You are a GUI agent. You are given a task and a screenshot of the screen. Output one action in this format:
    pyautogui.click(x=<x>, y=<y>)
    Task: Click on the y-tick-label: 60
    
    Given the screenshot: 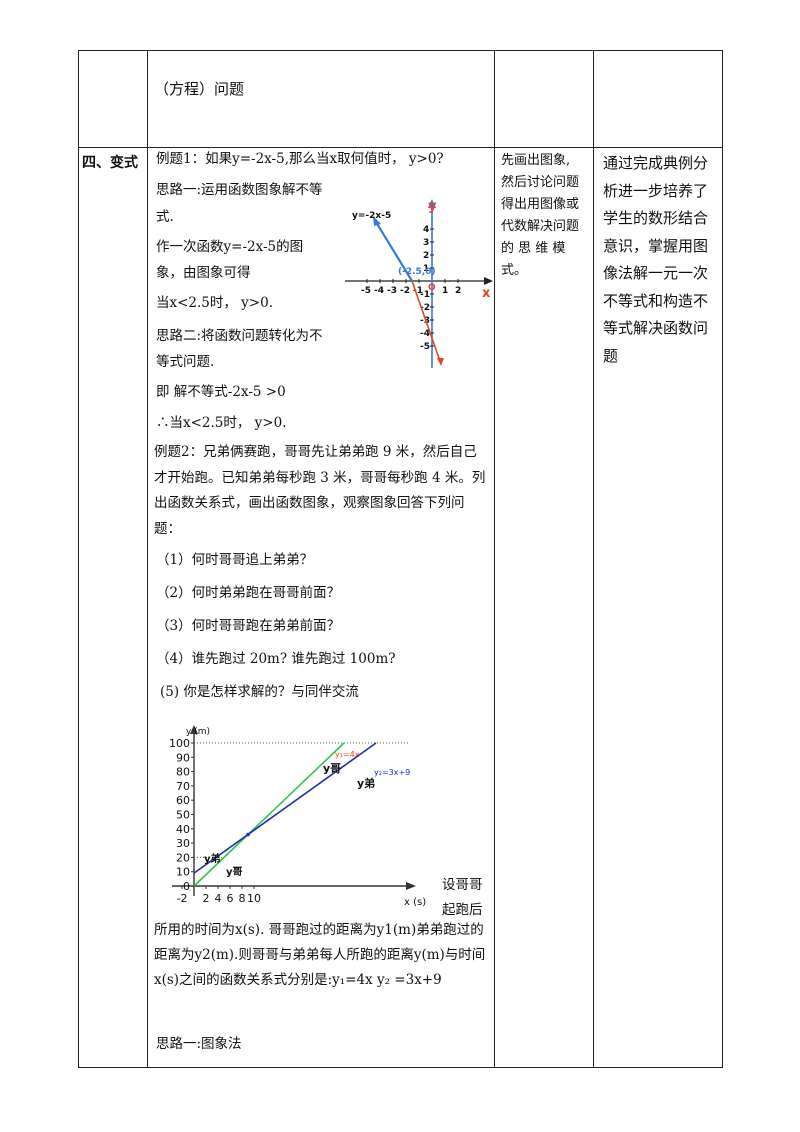 What is the action you would take?
    pyautogui.click(x=183, y=800)
    